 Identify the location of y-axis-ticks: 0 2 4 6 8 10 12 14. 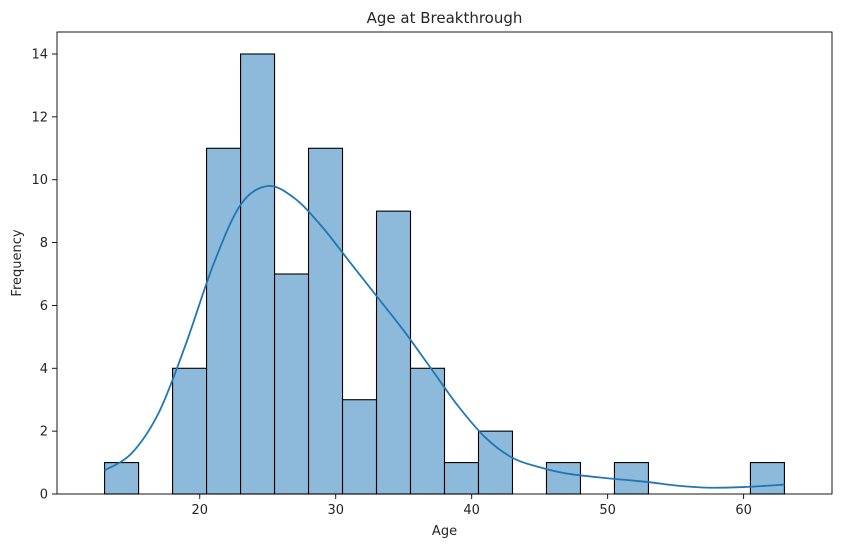
(44, 275).